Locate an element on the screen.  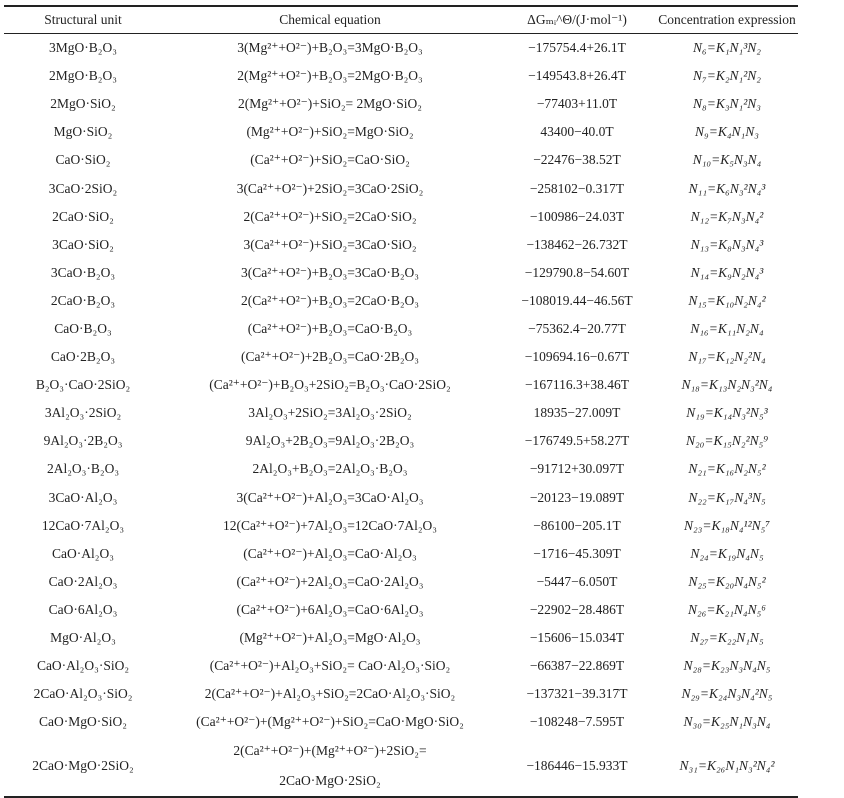
concentration-cell: N₁₃=K₈N₃N₄³ is located at coordinates (727, 244).